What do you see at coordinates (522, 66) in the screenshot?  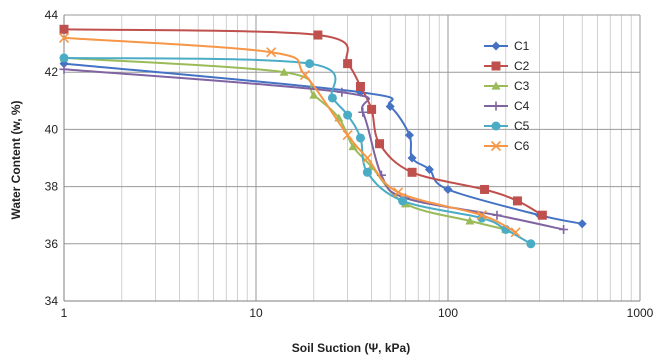 I see `legend-label: C2` at bounding box center [522, 66].